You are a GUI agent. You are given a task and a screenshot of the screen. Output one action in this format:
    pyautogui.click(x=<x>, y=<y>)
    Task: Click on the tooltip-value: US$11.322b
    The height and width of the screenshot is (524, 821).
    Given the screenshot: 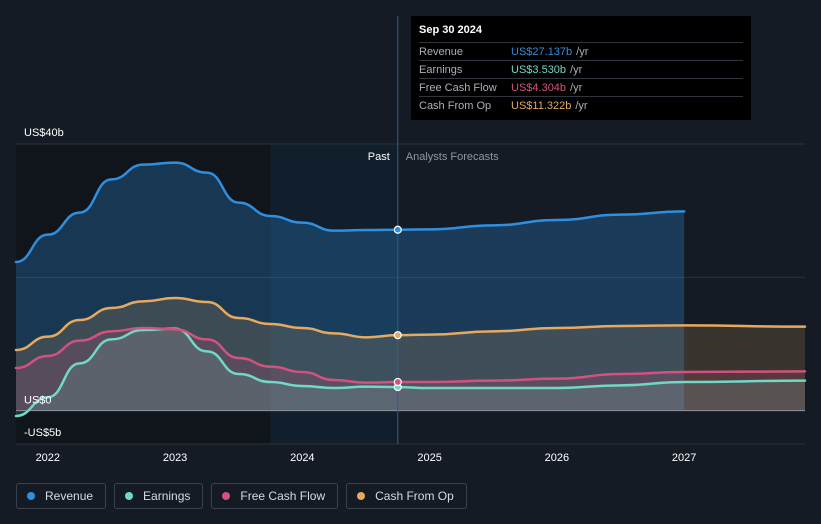 What is the action you would take?
    pyautogui.click(x=541, y=105)
    